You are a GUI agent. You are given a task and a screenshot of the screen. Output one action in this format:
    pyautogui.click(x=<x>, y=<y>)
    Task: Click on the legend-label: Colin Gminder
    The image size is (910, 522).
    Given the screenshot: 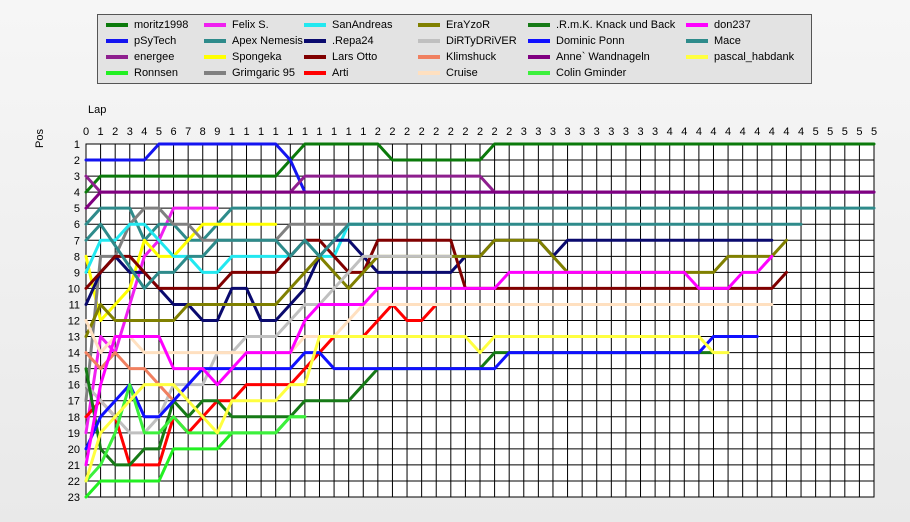 What is the action you would take?
    pyautogui.click(x=591, y=73)
    